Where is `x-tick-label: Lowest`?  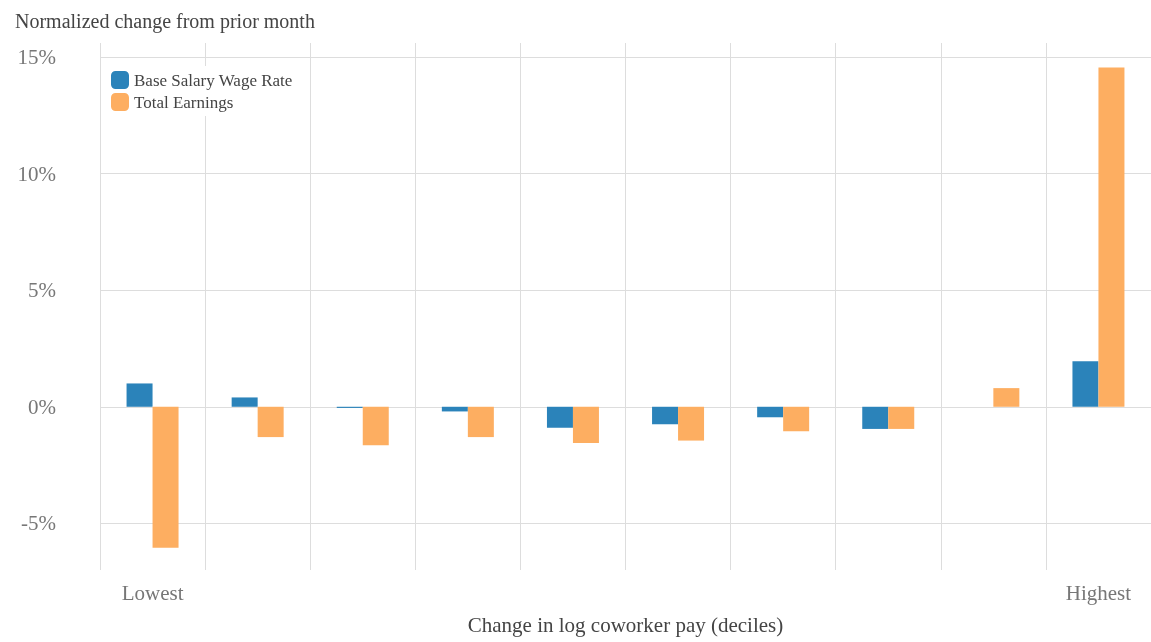
x-tick-label: Lowest is located at coordinates (152, 592).